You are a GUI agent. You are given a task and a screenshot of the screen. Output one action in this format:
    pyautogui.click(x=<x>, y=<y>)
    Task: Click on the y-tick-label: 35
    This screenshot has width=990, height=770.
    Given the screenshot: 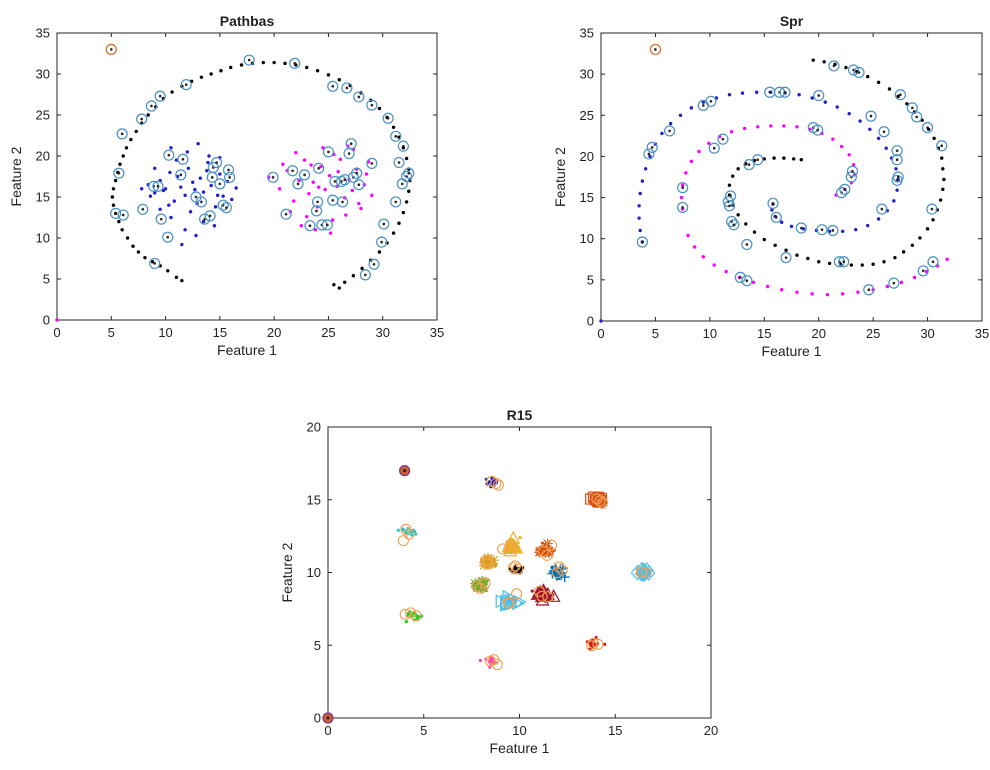 What is the action you would take?
    pyautogui.click(x=587, y=33)
    